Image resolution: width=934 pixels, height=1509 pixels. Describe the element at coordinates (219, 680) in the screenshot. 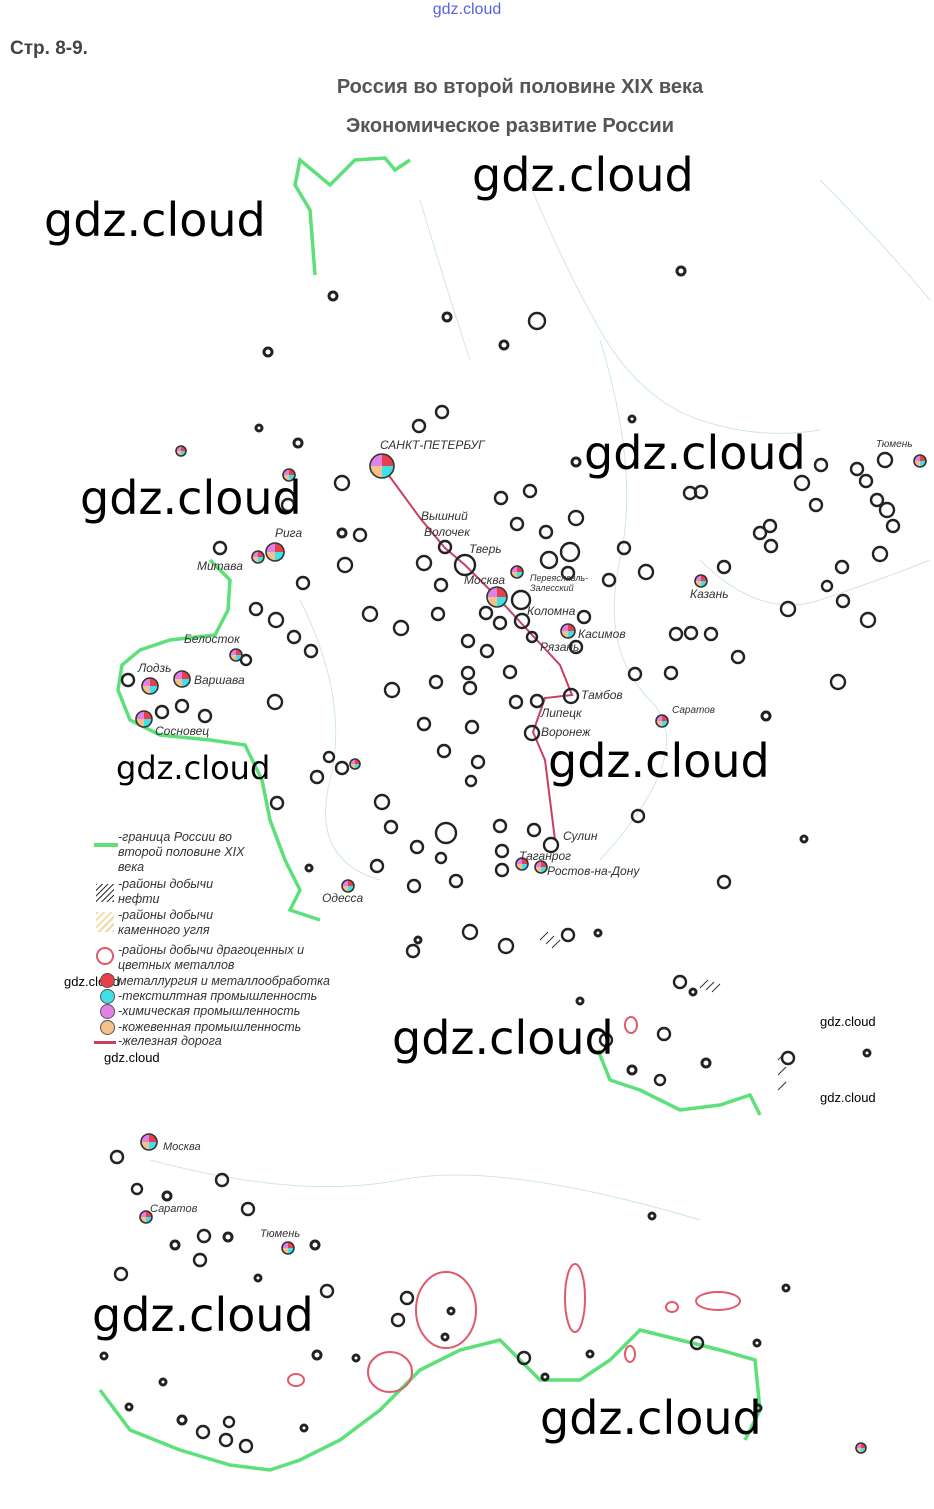

I see `city-label: Варшава` at that location.